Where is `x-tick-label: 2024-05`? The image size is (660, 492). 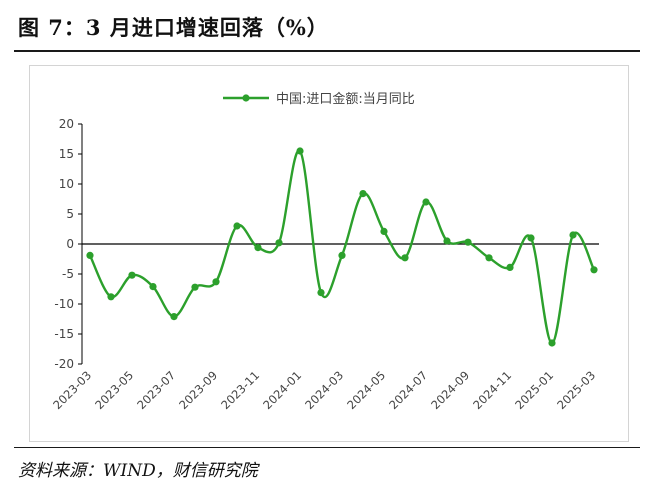 x-tick-label: 2024-05 is located at coordinates (366, 390).